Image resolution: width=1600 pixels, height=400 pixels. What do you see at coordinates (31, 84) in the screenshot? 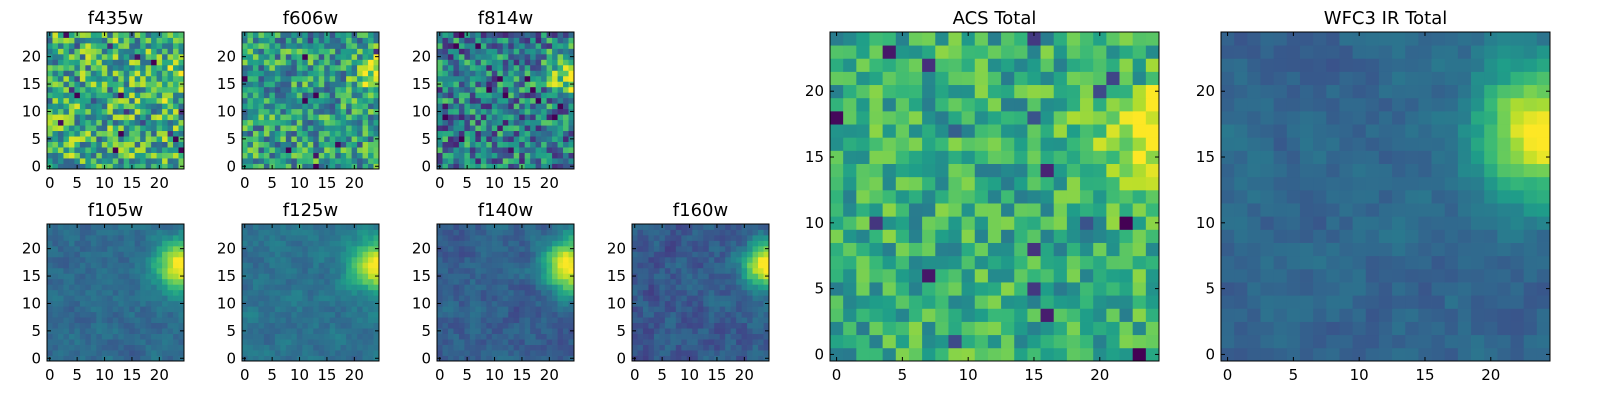
I see `y-tick-label: 15` at bounding box center [31, 84].